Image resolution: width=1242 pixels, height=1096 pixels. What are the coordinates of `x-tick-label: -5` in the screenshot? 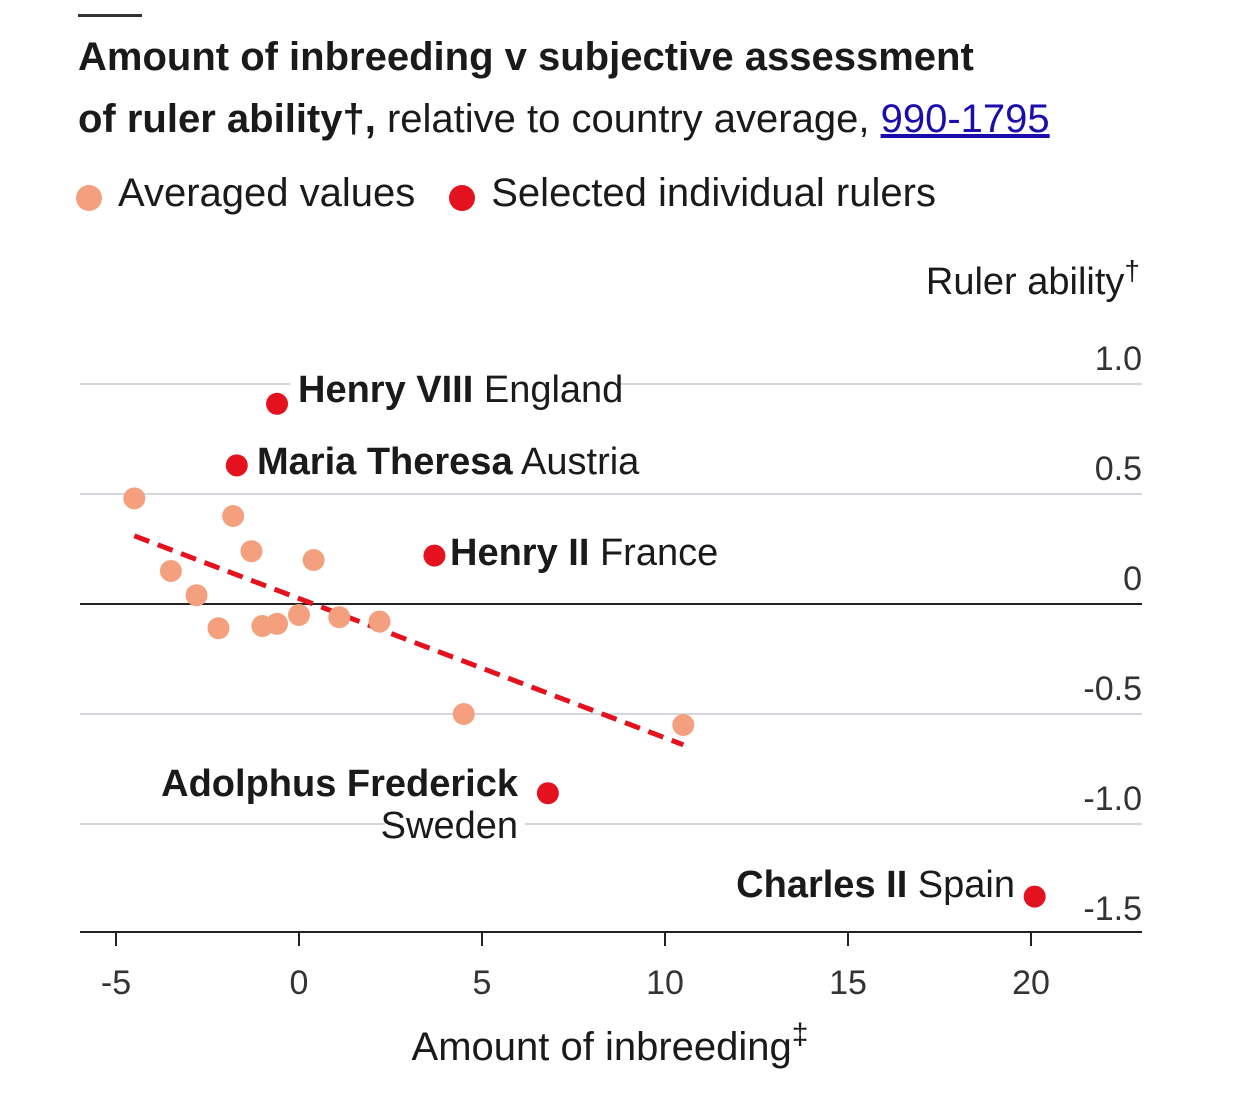 It's located at (116, 983).